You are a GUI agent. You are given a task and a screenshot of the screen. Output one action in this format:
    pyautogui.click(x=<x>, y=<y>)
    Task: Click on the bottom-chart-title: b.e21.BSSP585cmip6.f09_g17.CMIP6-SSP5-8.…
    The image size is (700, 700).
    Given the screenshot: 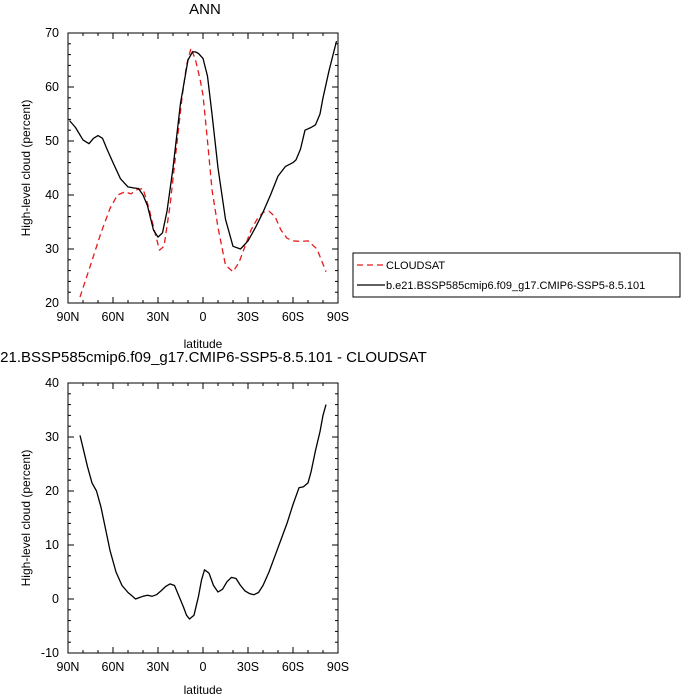 What is the action you would take?
    pyautogui.click(x=213, y=357)
    